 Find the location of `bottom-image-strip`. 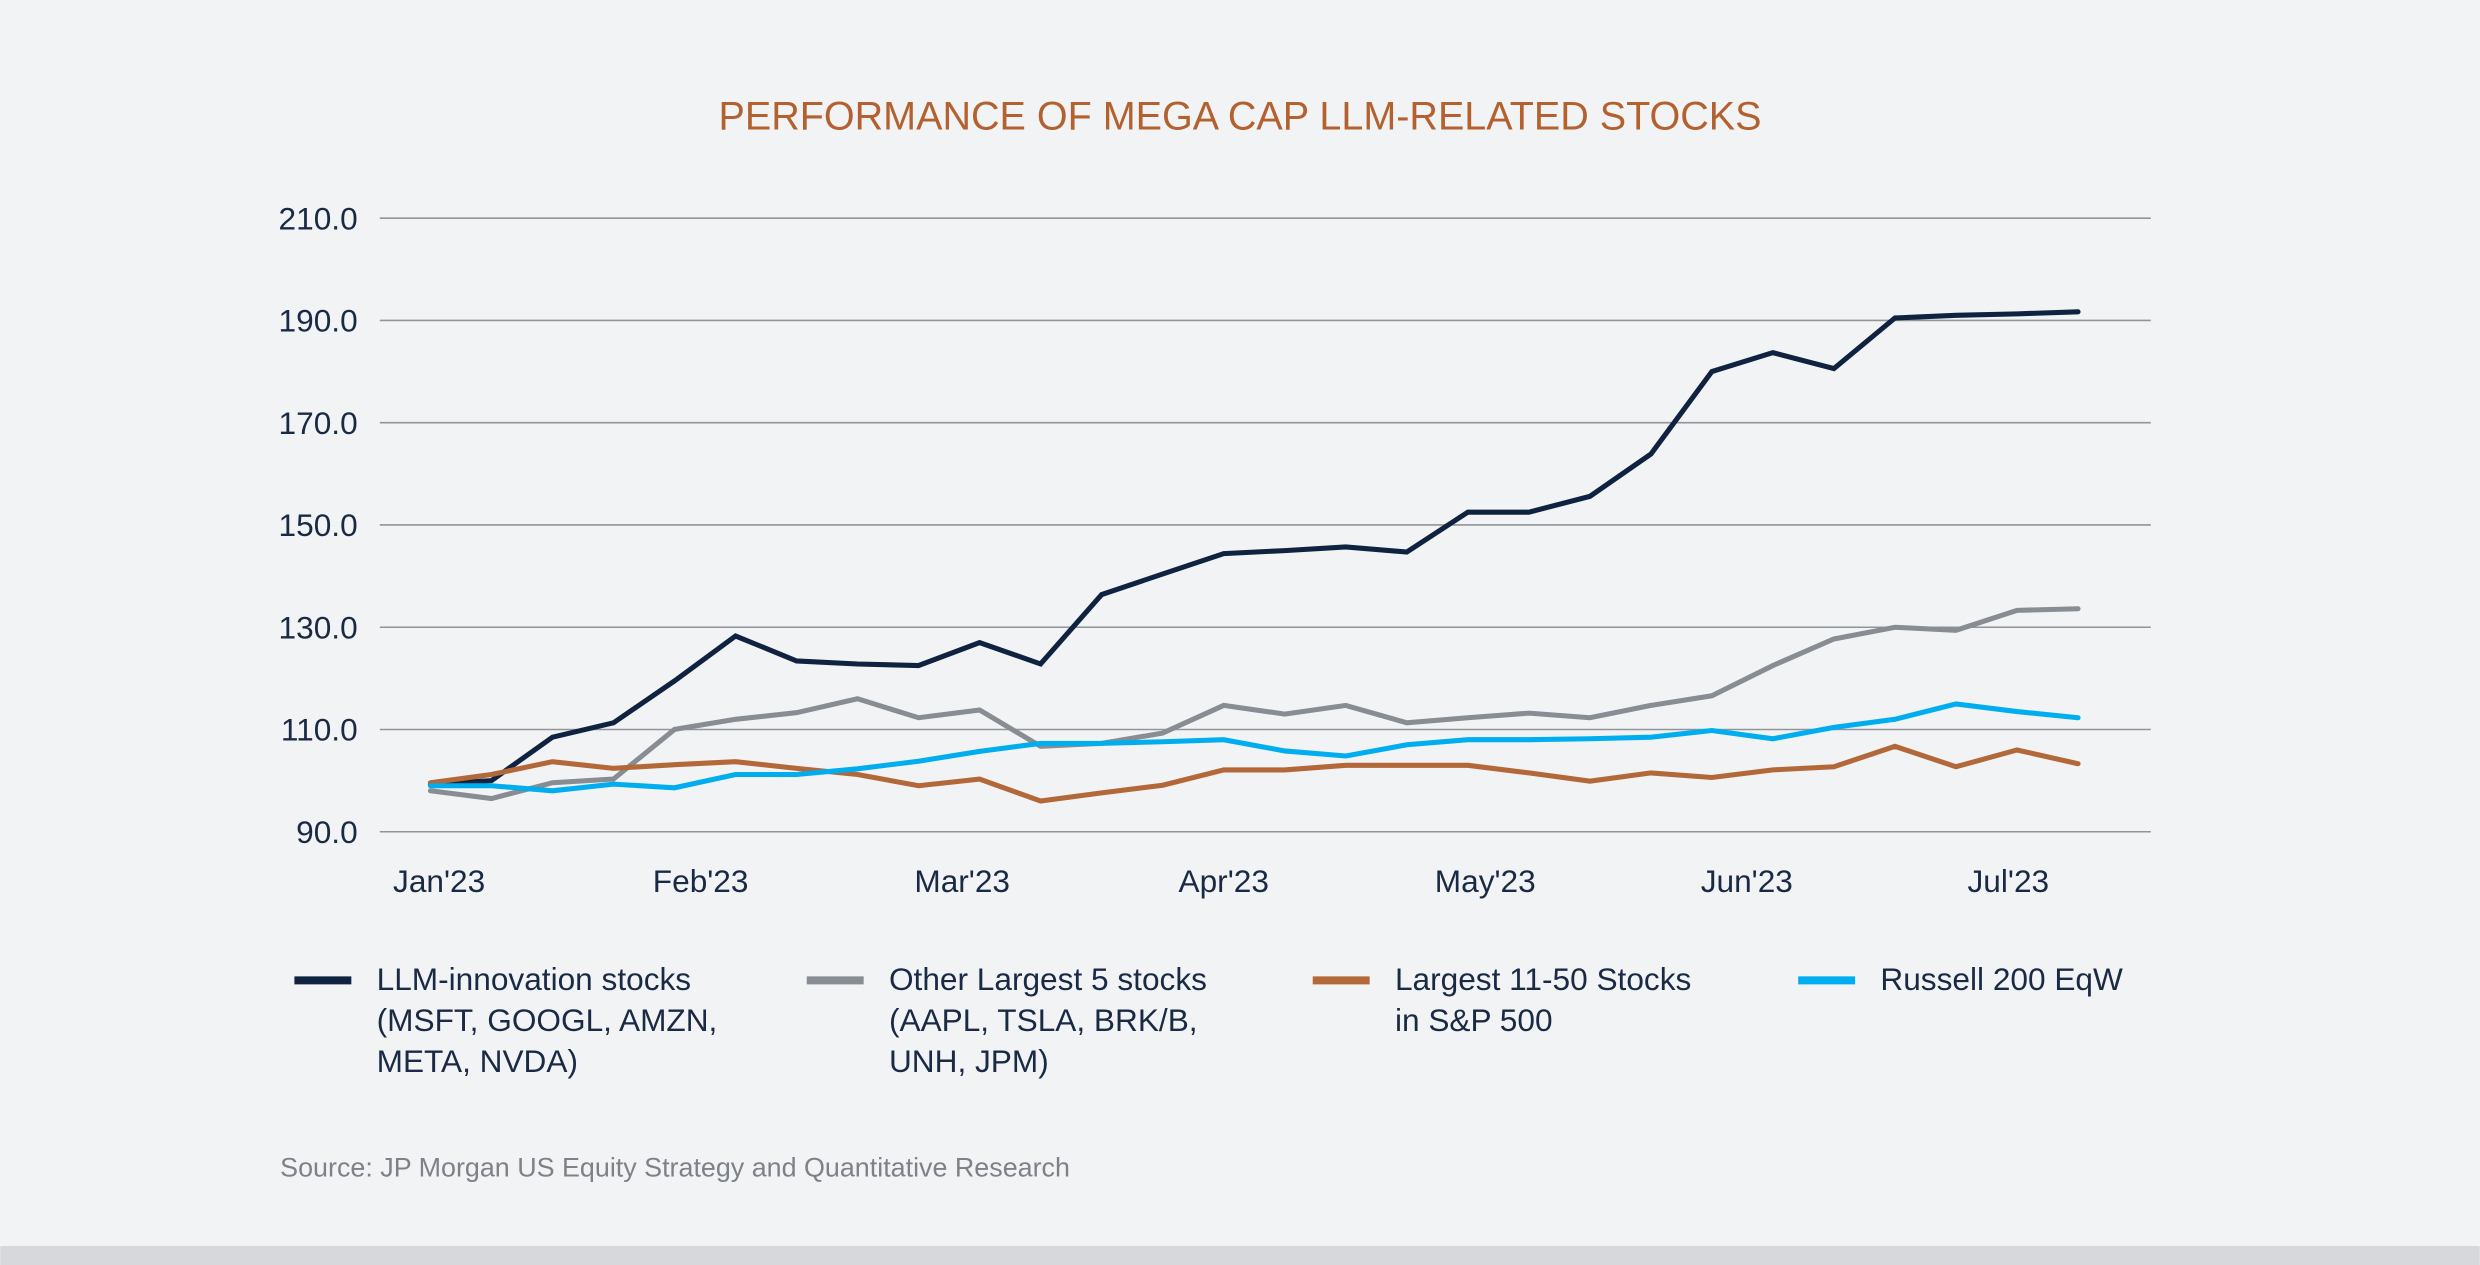

bottom-image-strip is located at coordinates (1240, 1255).